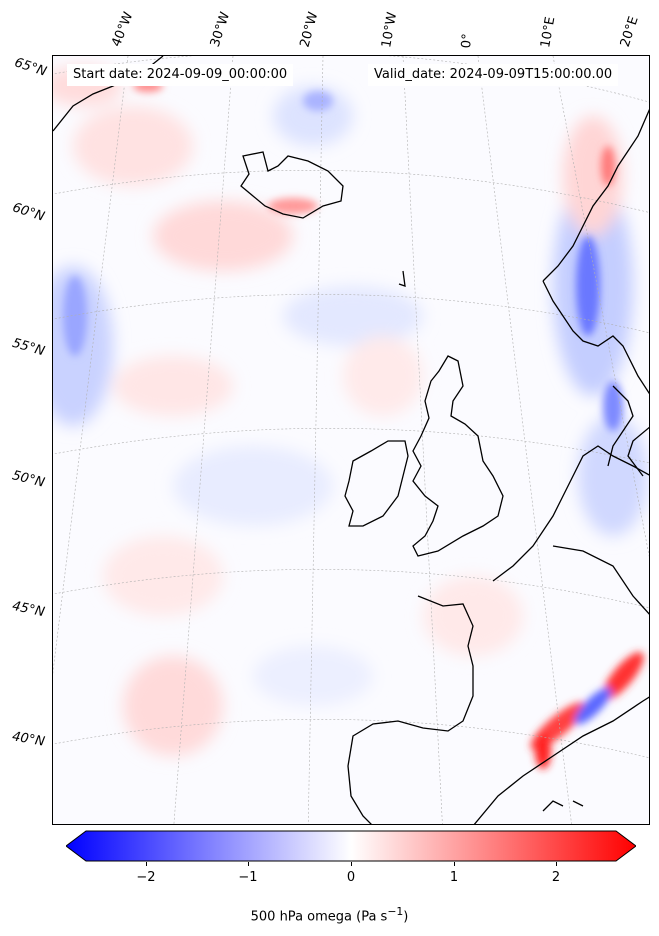 The image size is (659, 936). Describe the element at coordinates (493, 75) in the screenshot. I see `valid-date-label: Valid_date: 2024-09-09T15:00:00.00` at that location.